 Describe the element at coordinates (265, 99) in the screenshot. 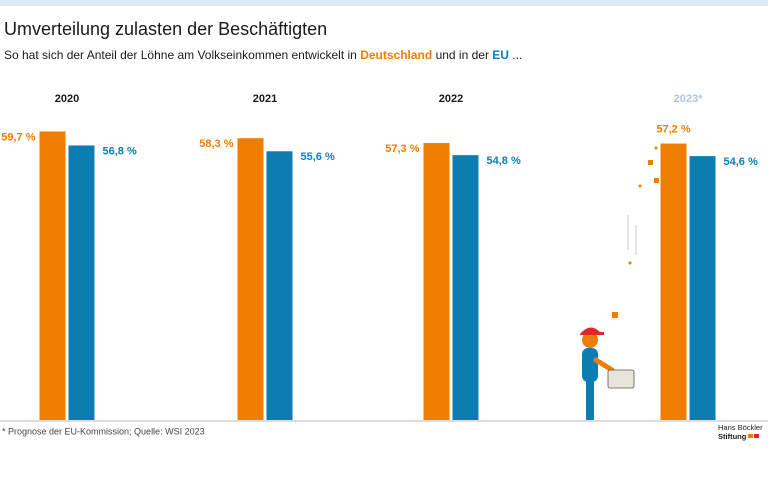

I see `x-tick-label: 2021` at that location.